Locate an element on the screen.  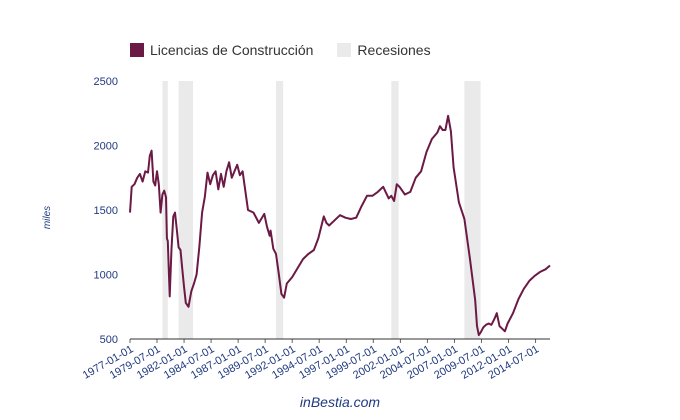
legend-label-licencias: Licencias de Construcción is located at coordinates (232, 50).